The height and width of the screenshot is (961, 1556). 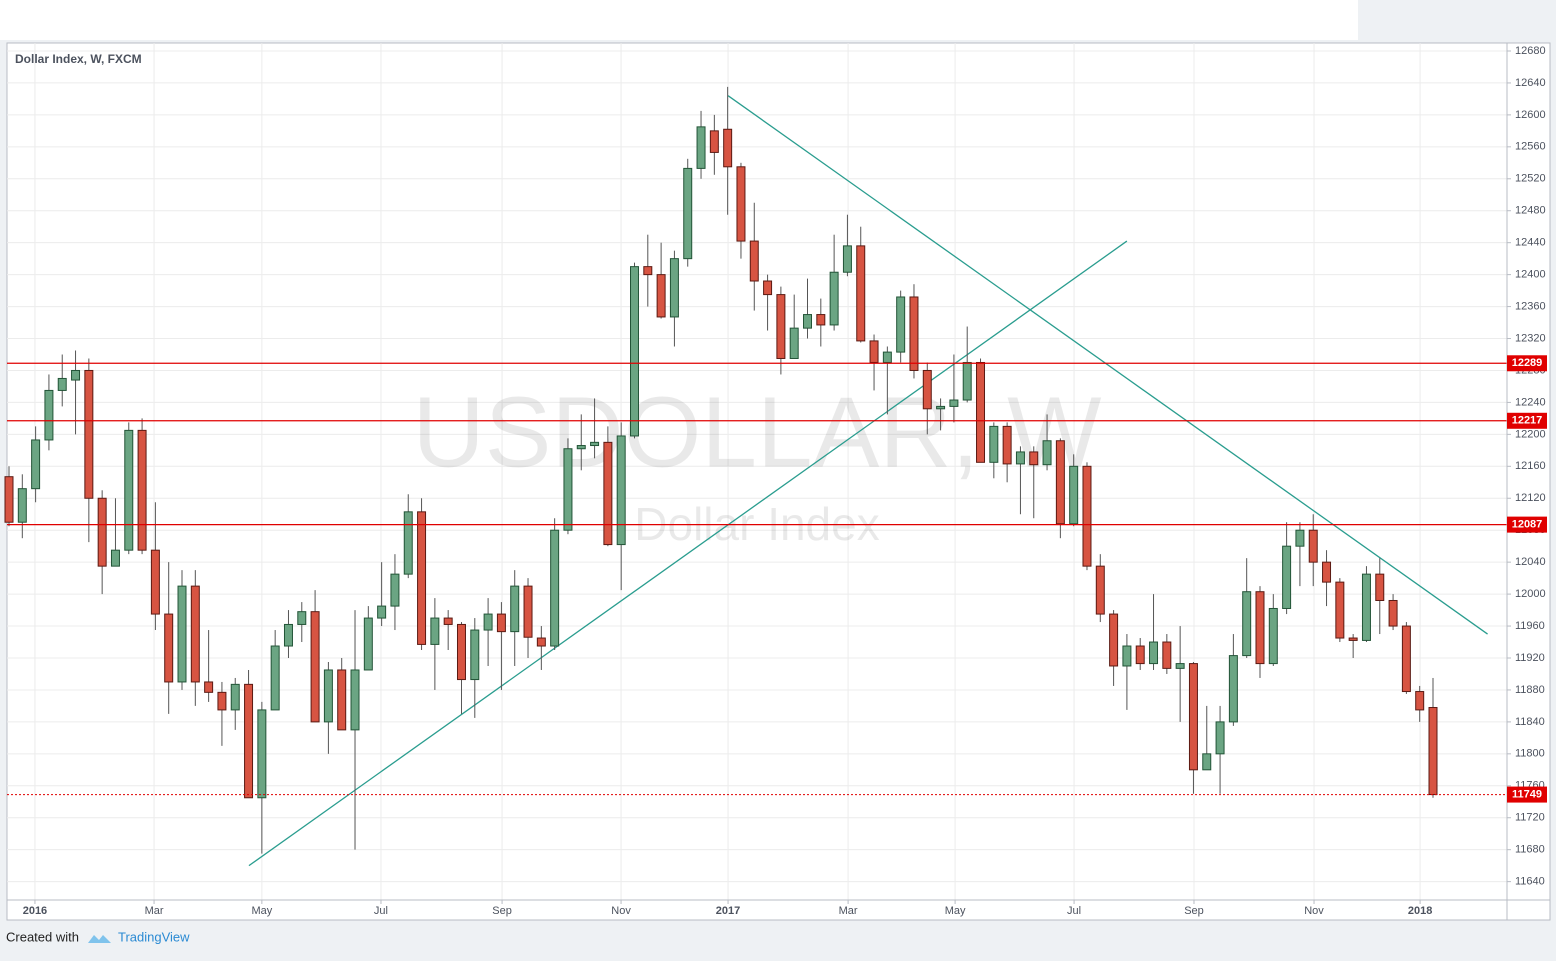 I want to click on y-tick-label: 11840, so click(x=1530, y=722).